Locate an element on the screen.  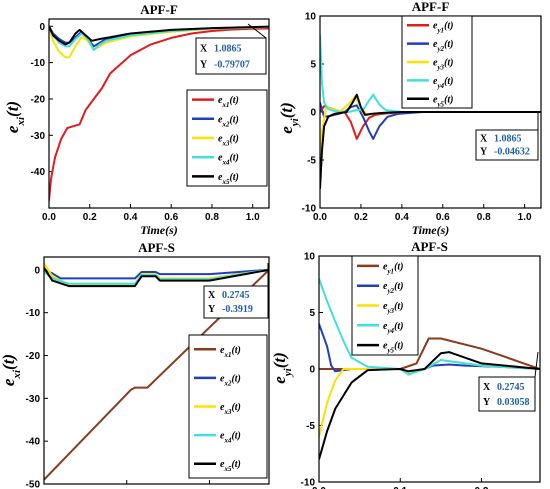
datatip-y-value: 0.03058 is located at coordinates (513, 402).